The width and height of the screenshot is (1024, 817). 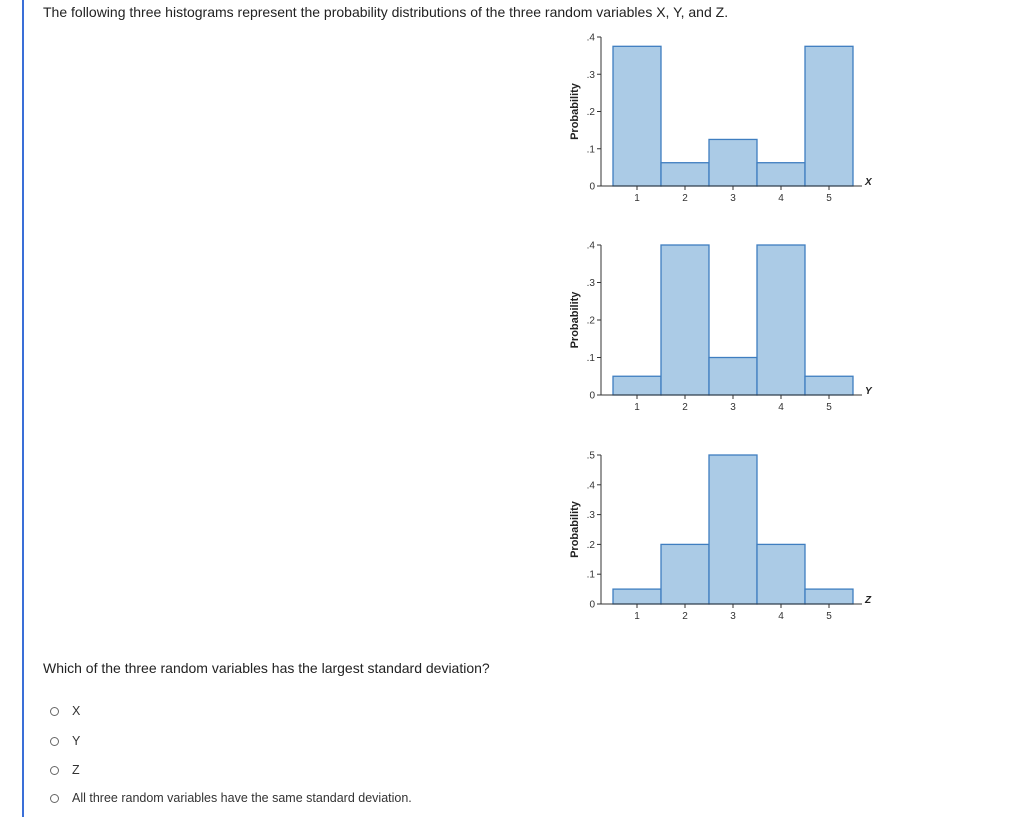 I want to click on option-y: Y, so click(x=65, y=741).